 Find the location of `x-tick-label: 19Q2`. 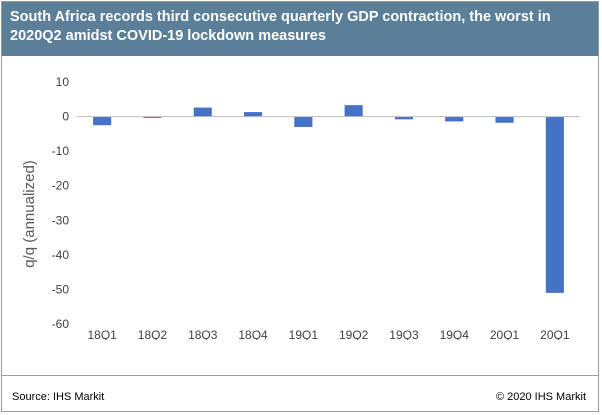

x-tick-label: 19Q2 is located at coordinates (354, 334).